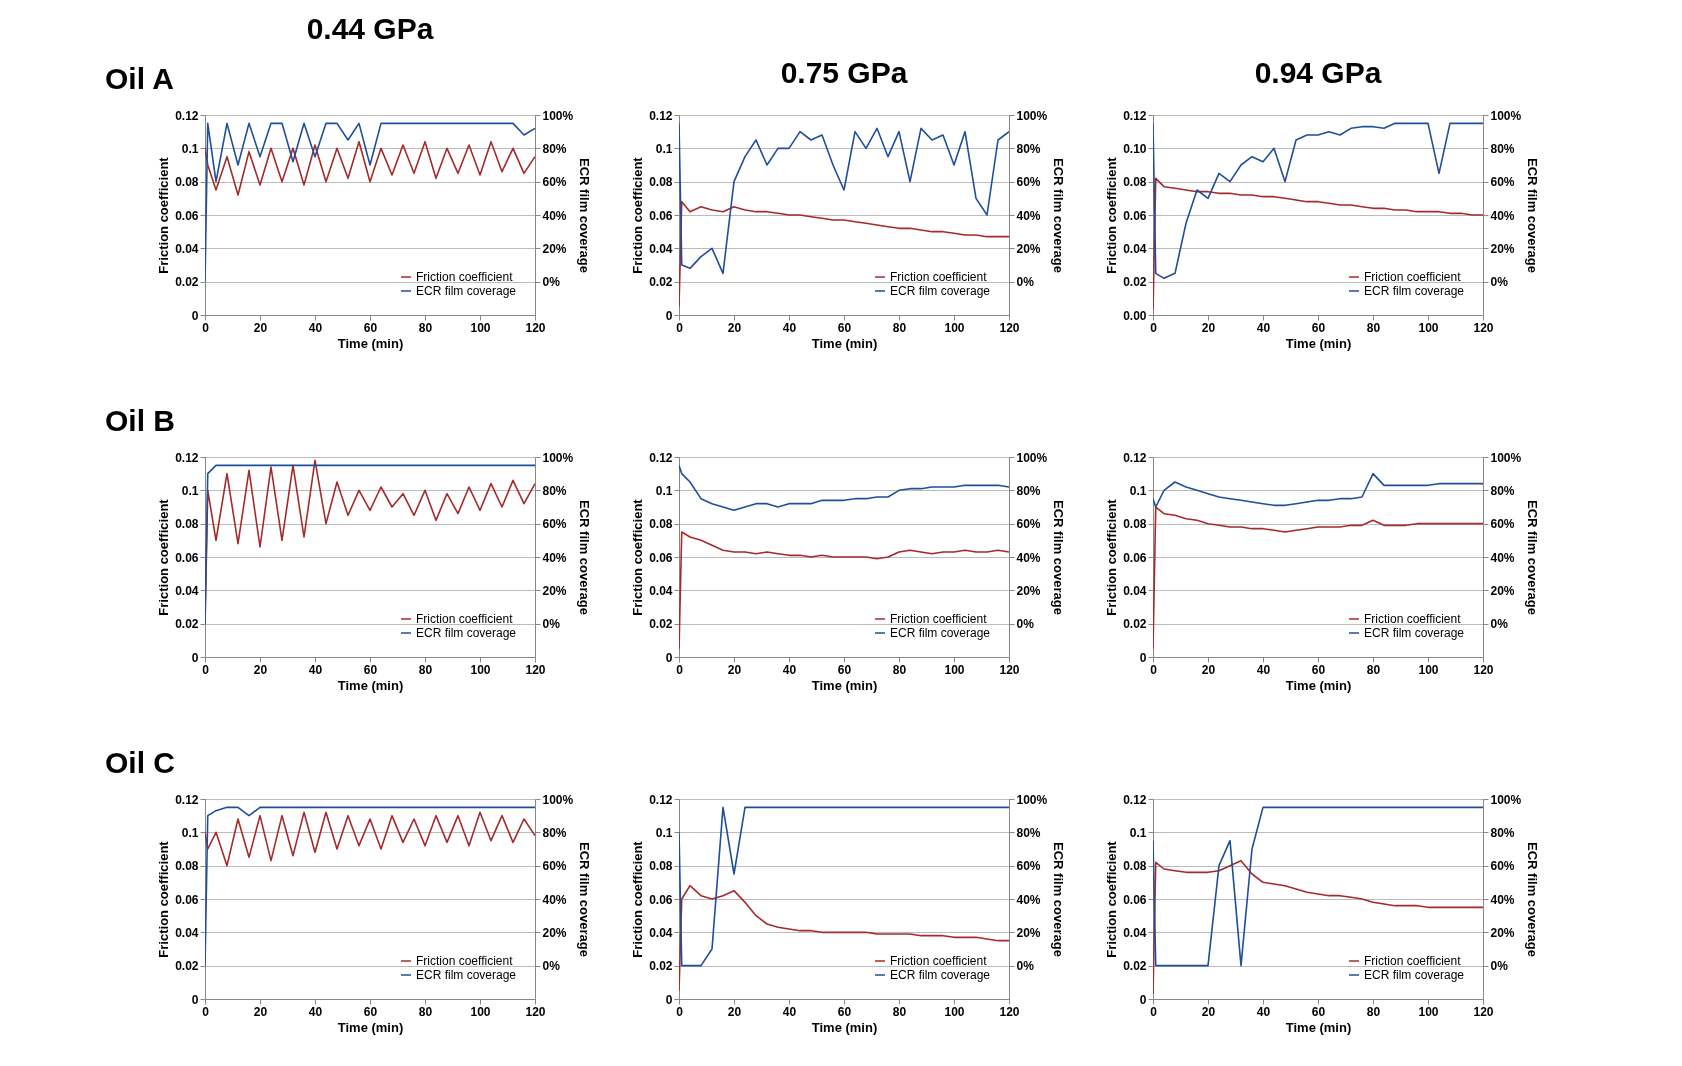 The height and width of the screenshot is (1066, 1682). I want to click on chart-title: 0.75 GPa, so click(844, 72).